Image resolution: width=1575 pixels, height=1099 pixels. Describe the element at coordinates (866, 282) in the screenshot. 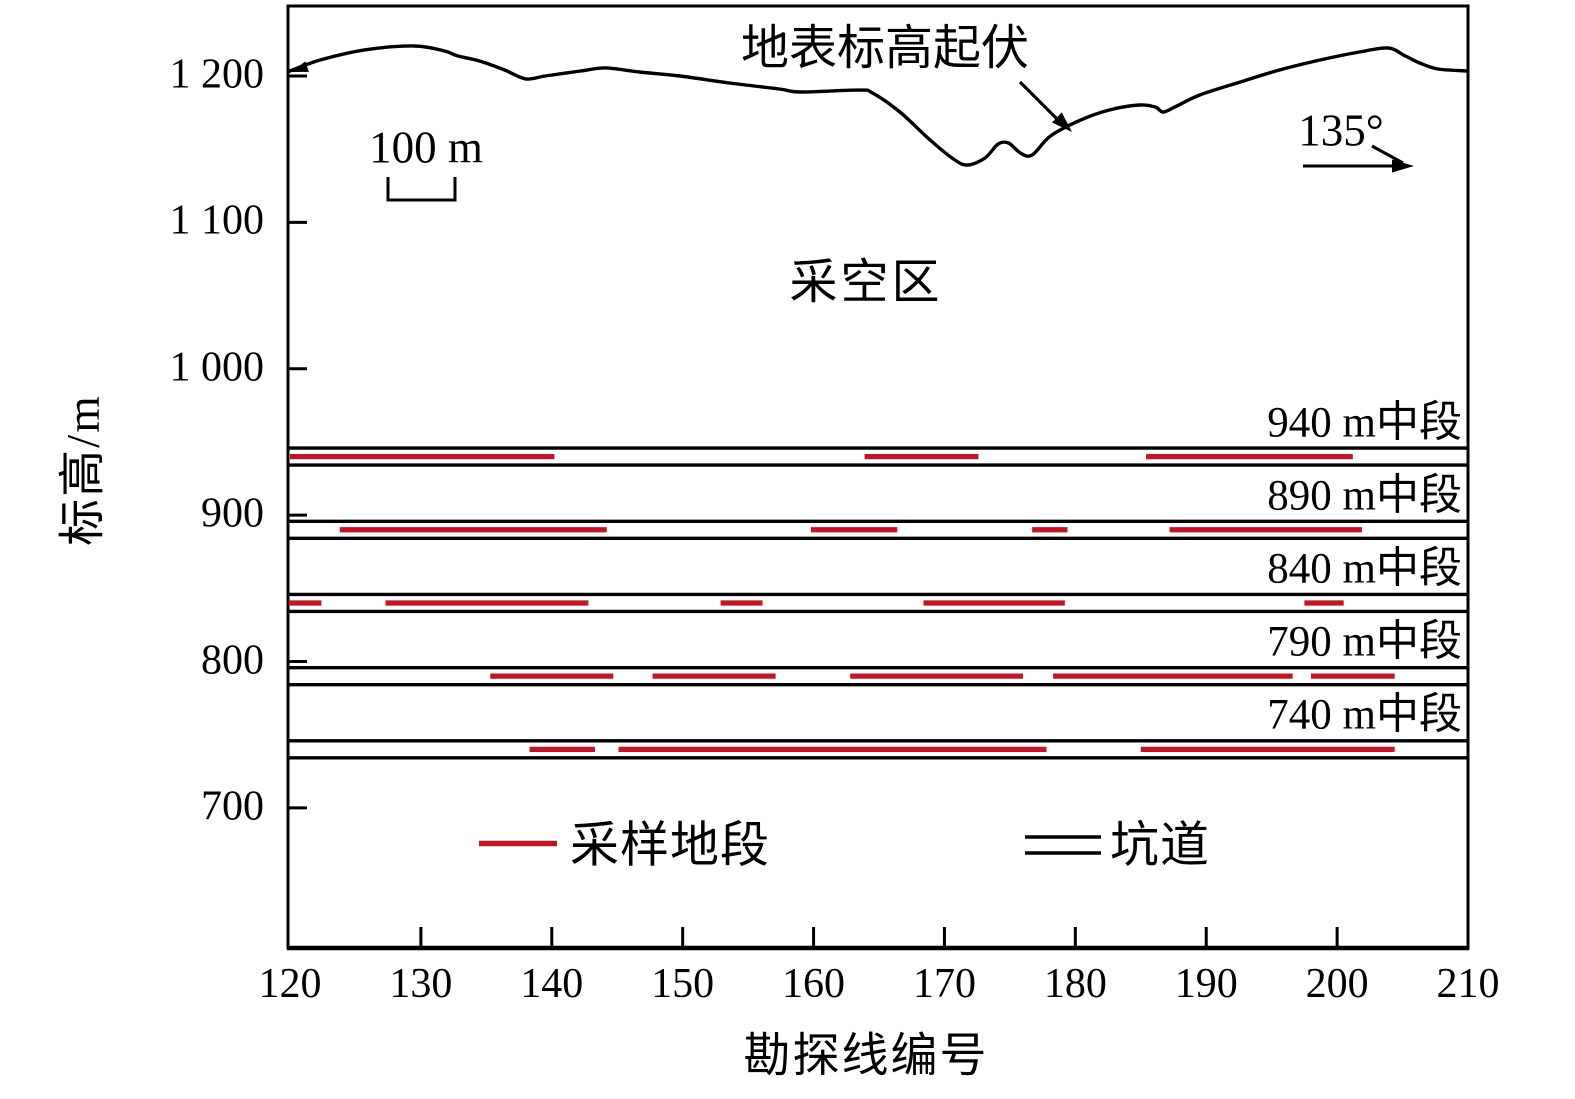

I see `goaf-area-label: 采空区` at that location.